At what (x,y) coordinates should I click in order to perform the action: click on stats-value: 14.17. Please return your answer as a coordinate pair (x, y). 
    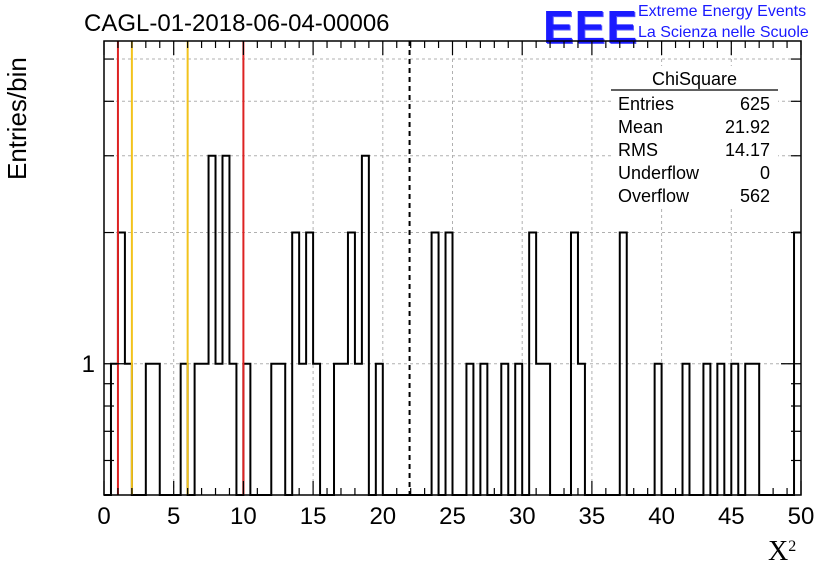
    Looking at the image, I should click on (747, 150).